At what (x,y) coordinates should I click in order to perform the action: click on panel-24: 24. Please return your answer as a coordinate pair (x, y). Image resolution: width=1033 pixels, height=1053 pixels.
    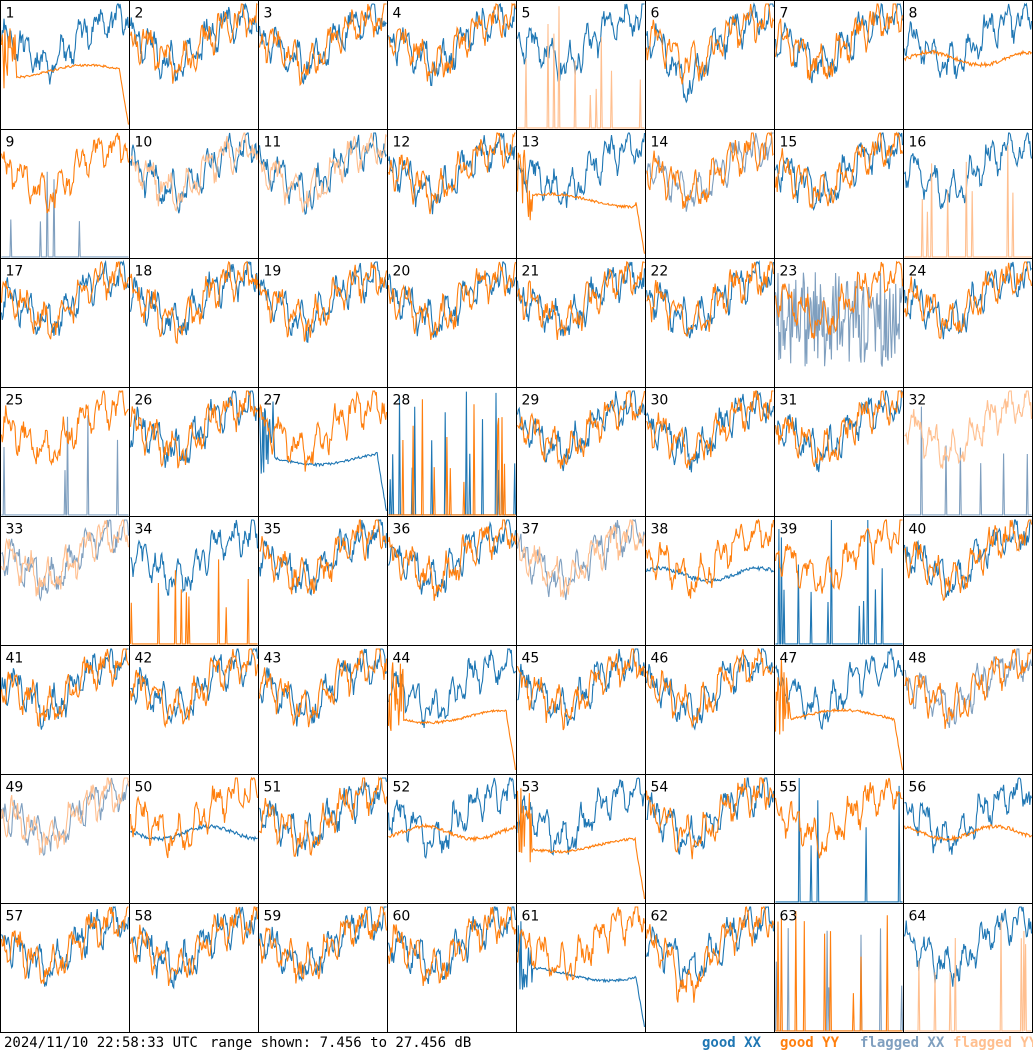
    Looking at the image, I should click on (968, 323).